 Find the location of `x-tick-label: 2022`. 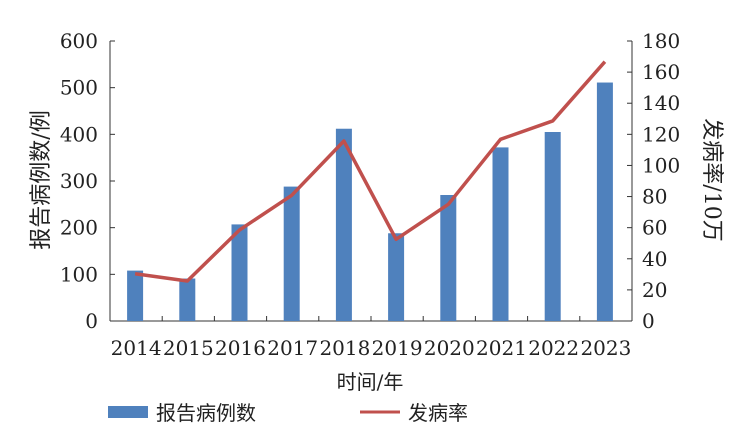

x-tick-label: 2022 is located at coordinates (553, 348).